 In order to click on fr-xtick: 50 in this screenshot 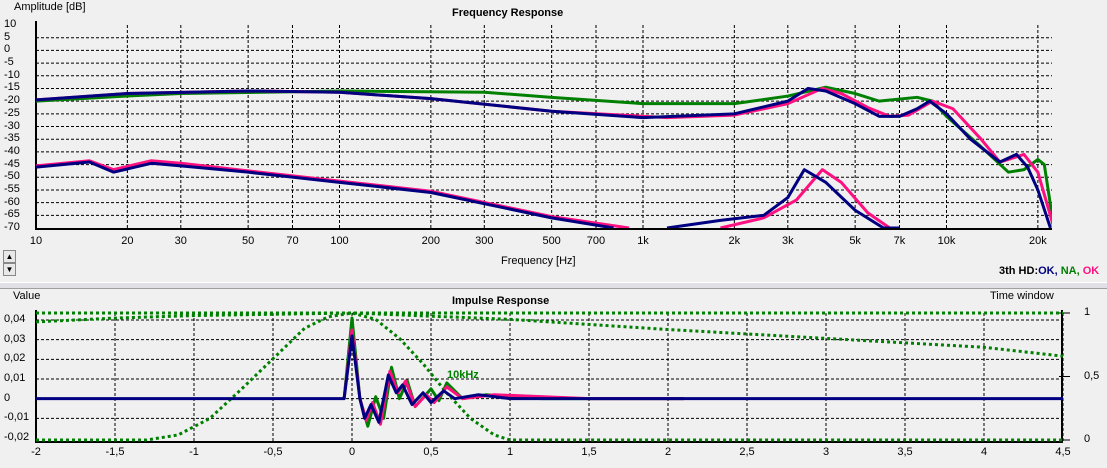, I will do `click(248, 241)`.